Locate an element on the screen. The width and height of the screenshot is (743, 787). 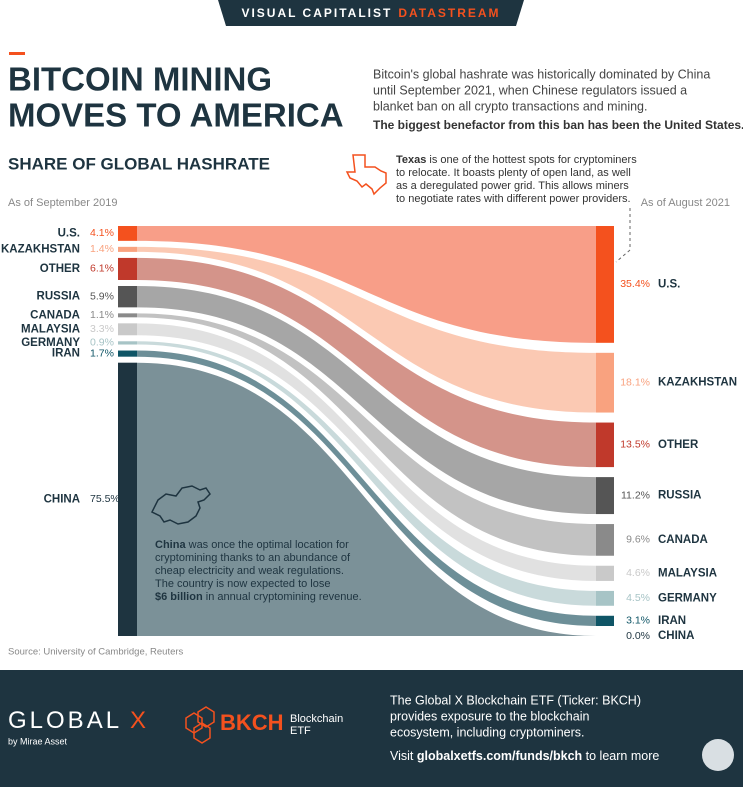
value-label: 6.1% is located at coordinates (102, 269).